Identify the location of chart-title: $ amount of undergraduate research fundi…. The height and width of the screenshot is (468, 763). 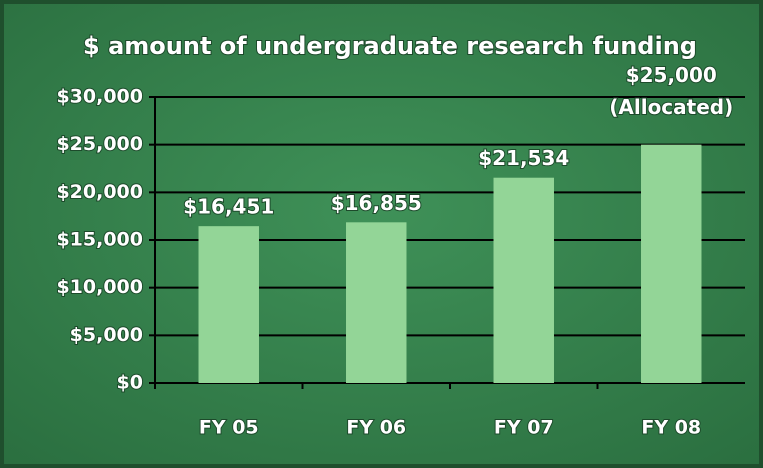
(390, 46).